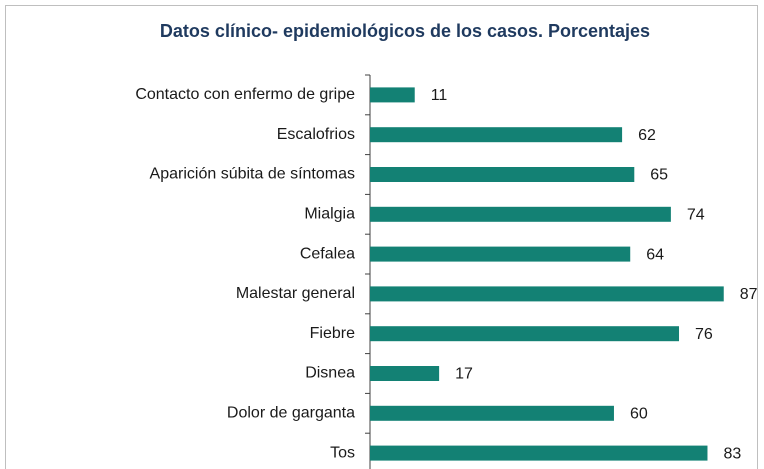  What do you see at coordinates (316, 134) in the screenshot?
I see `category-label: Escalofrios` at bounding box center [316, 134].